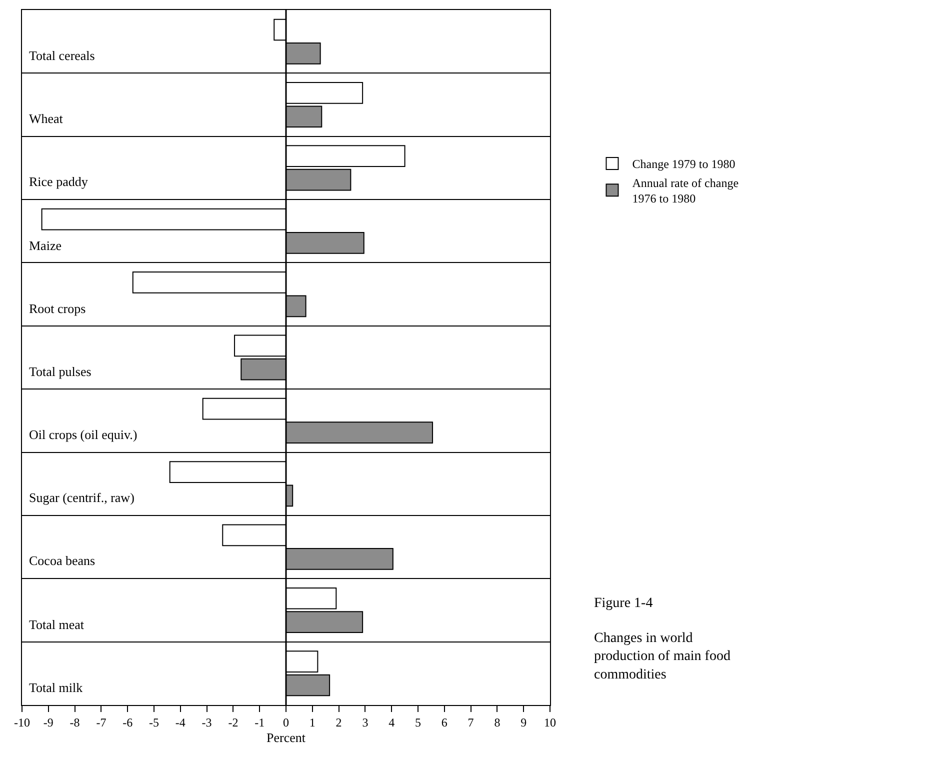 The height and width of the screenshot is (767, 945). Describe the element at coordinates (62, 560) in the screenshot. I see `y-tick-label: Cocoa beans` at that location.